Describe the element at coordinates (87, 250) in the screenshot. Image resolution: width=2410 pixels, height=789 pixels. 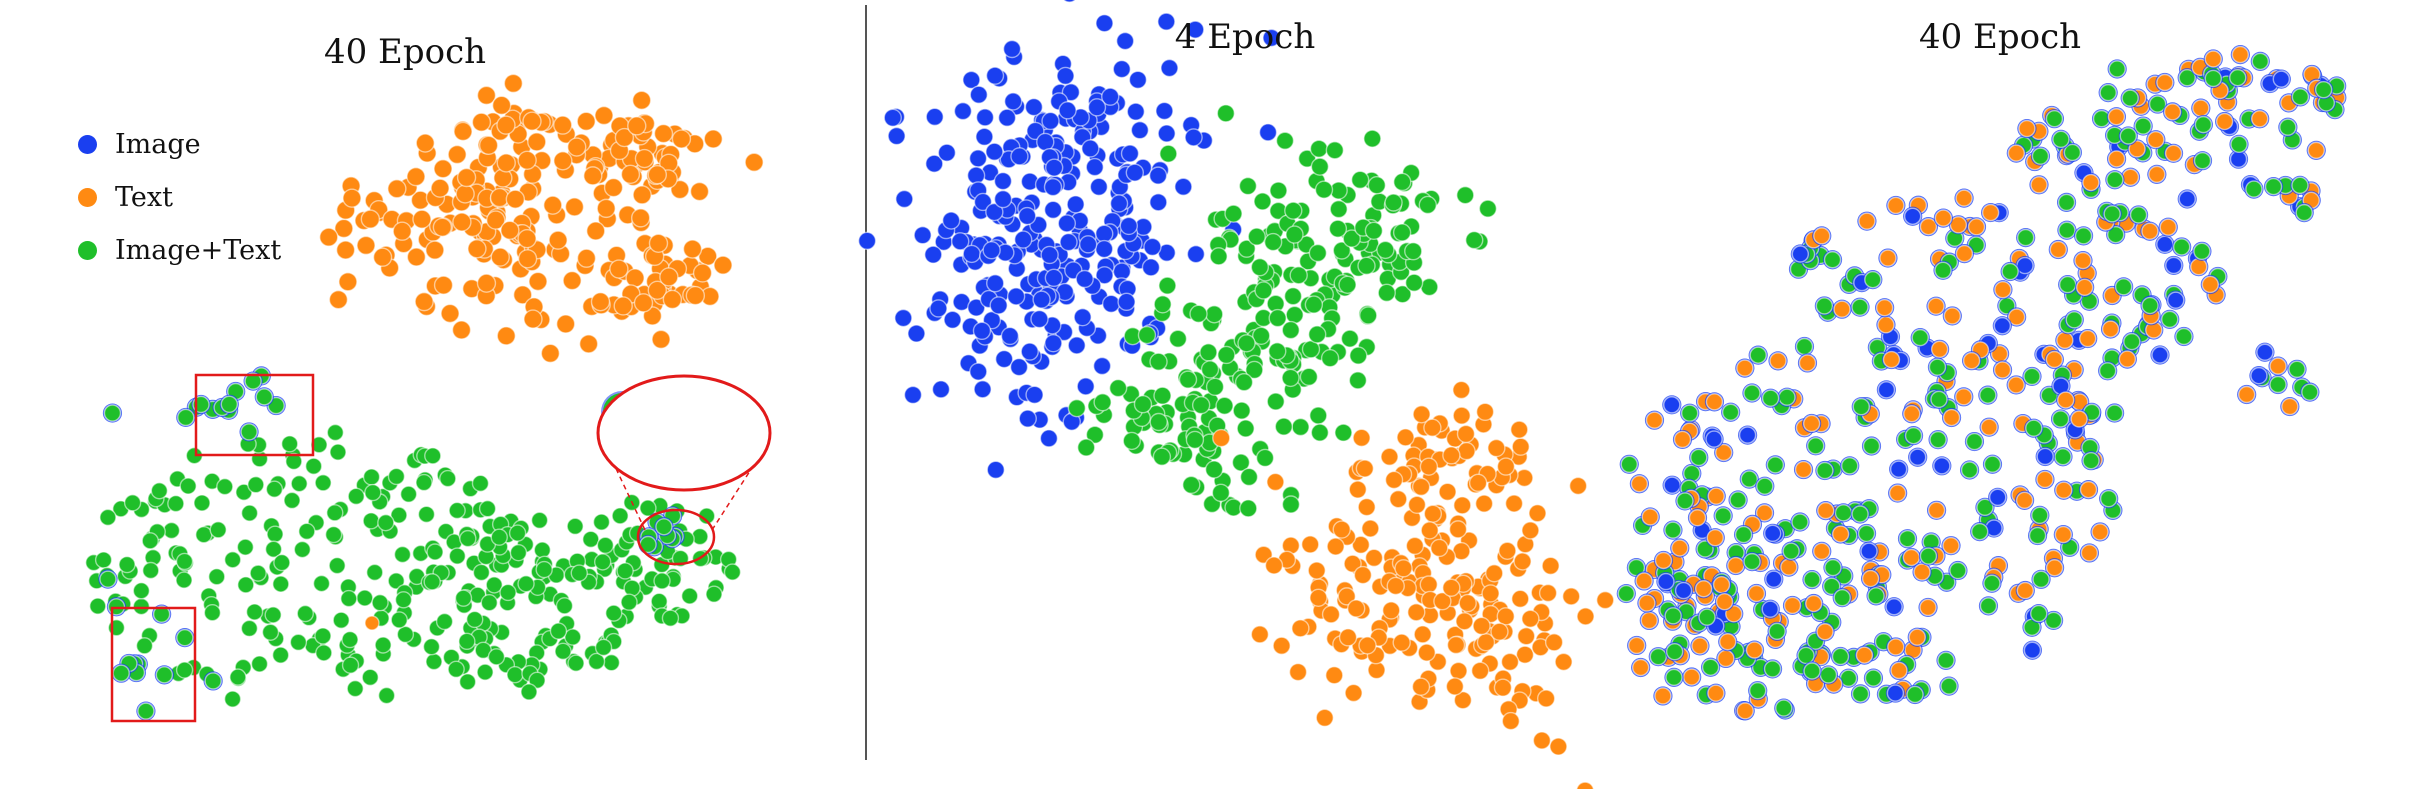
I see `legend-marker-image-text` at that location.